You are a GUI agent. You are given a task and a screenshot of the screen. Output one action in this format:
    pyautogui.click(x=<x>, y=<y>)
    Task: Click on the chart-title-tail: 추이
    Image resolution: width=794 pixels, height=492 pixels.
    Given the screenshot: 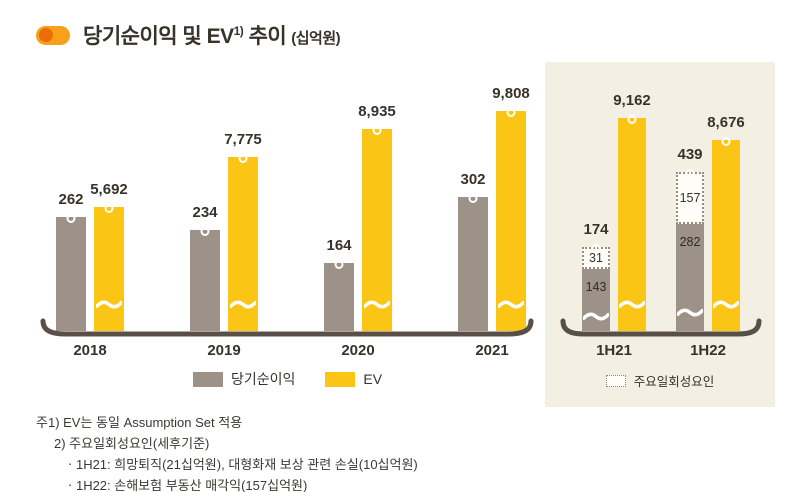 What is the action you would take?
    pyautogui.click(x=265, y=36)
    